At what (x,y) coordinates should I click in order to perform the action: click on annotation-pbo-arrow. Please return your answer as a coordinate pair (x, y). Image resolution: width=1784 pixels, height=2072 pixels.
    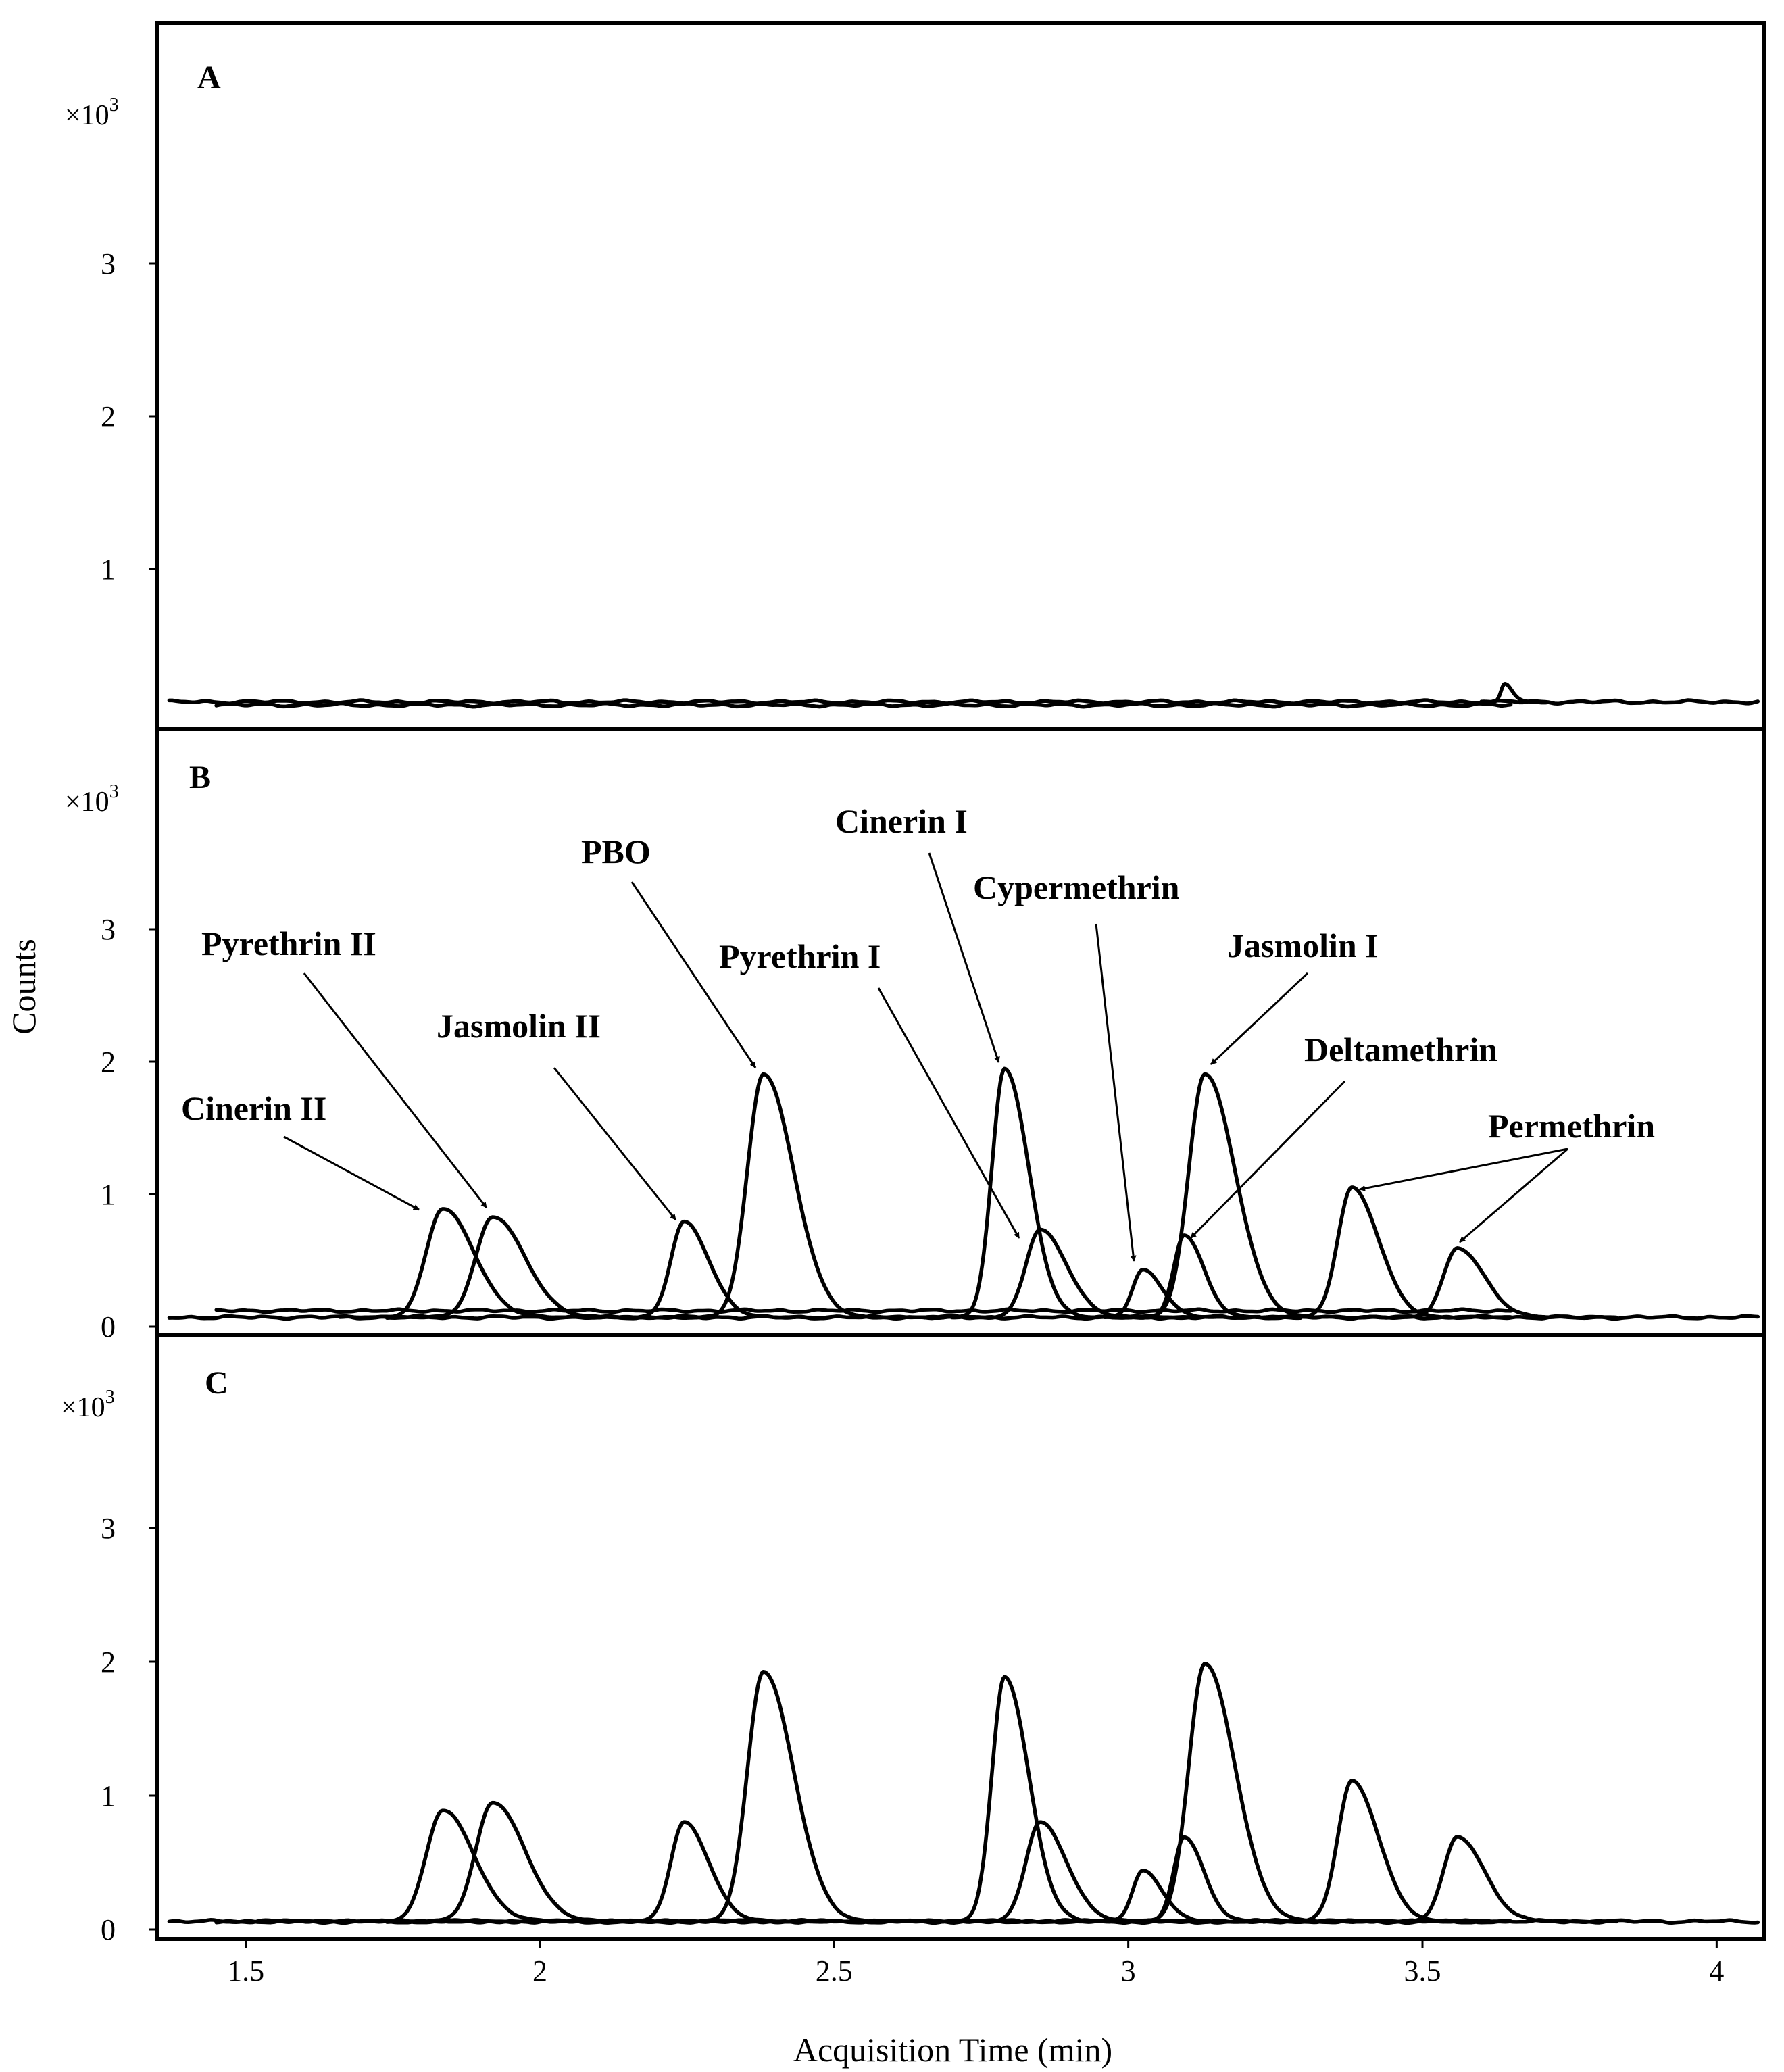
    Looking at the image, I should click on (693, 974).